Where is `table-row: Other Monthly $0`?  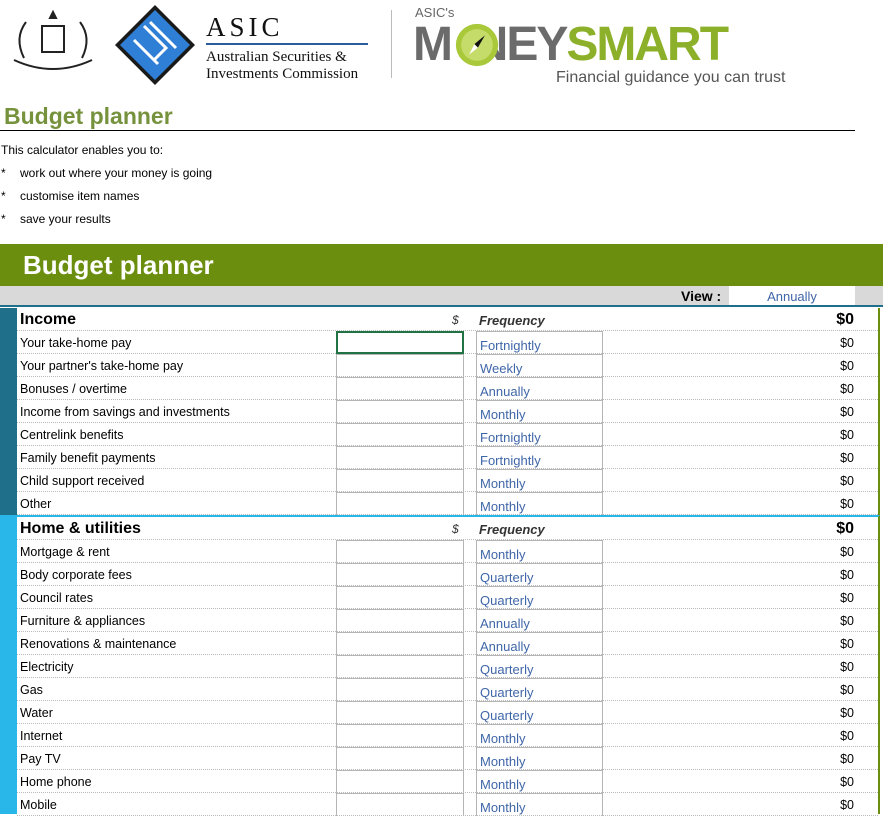 table-row: Other Monthly $0 is located at coordinates (447, 503).